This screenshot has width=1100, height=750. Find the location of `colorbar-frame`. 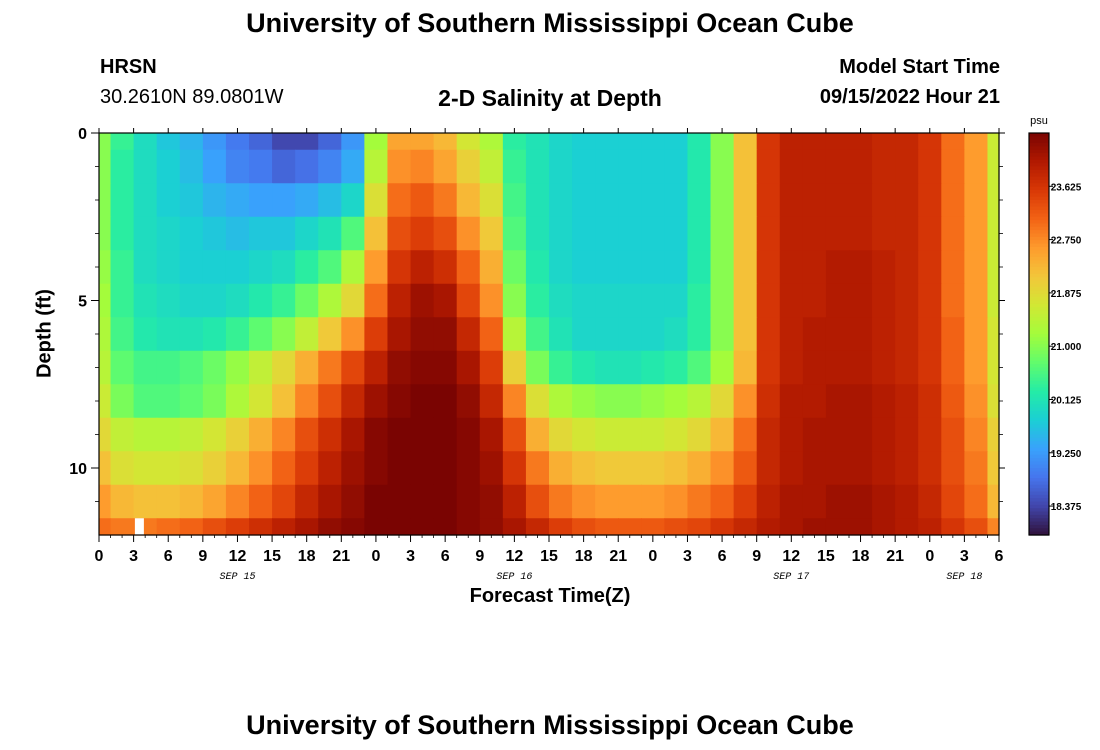

colorbar-frame is located at coordinates (1039, 334).